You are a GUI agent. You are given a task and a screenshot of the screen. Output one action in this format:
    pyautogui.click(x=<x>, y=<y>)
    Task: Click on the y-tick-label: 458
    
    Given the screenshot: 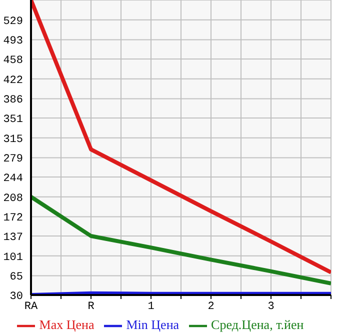 What is the action you would take?
    pyautogui.click(x=13, y=60)
    